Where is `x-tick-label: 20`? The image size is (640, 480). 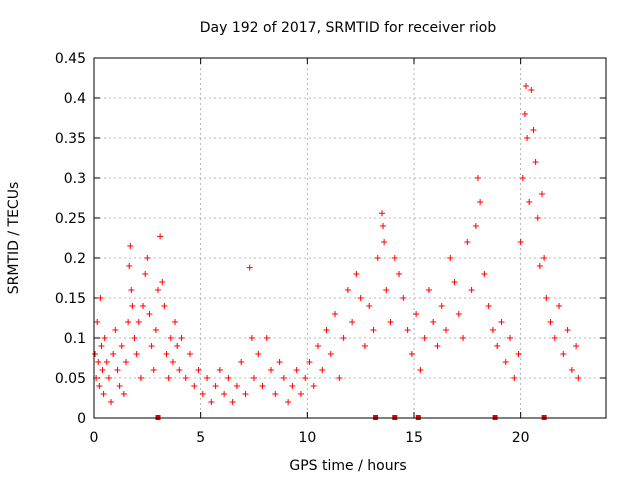
x-tick-label: 20 is located at coordinates (521, 438).